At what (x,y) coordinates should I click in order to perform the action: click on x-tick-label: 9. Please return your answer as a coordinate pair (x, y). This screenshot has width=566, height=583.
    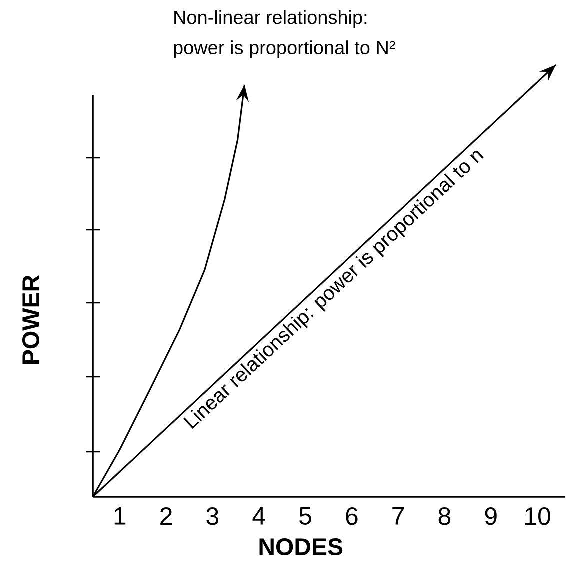
    Looking at the image, I should click on (491, 517).